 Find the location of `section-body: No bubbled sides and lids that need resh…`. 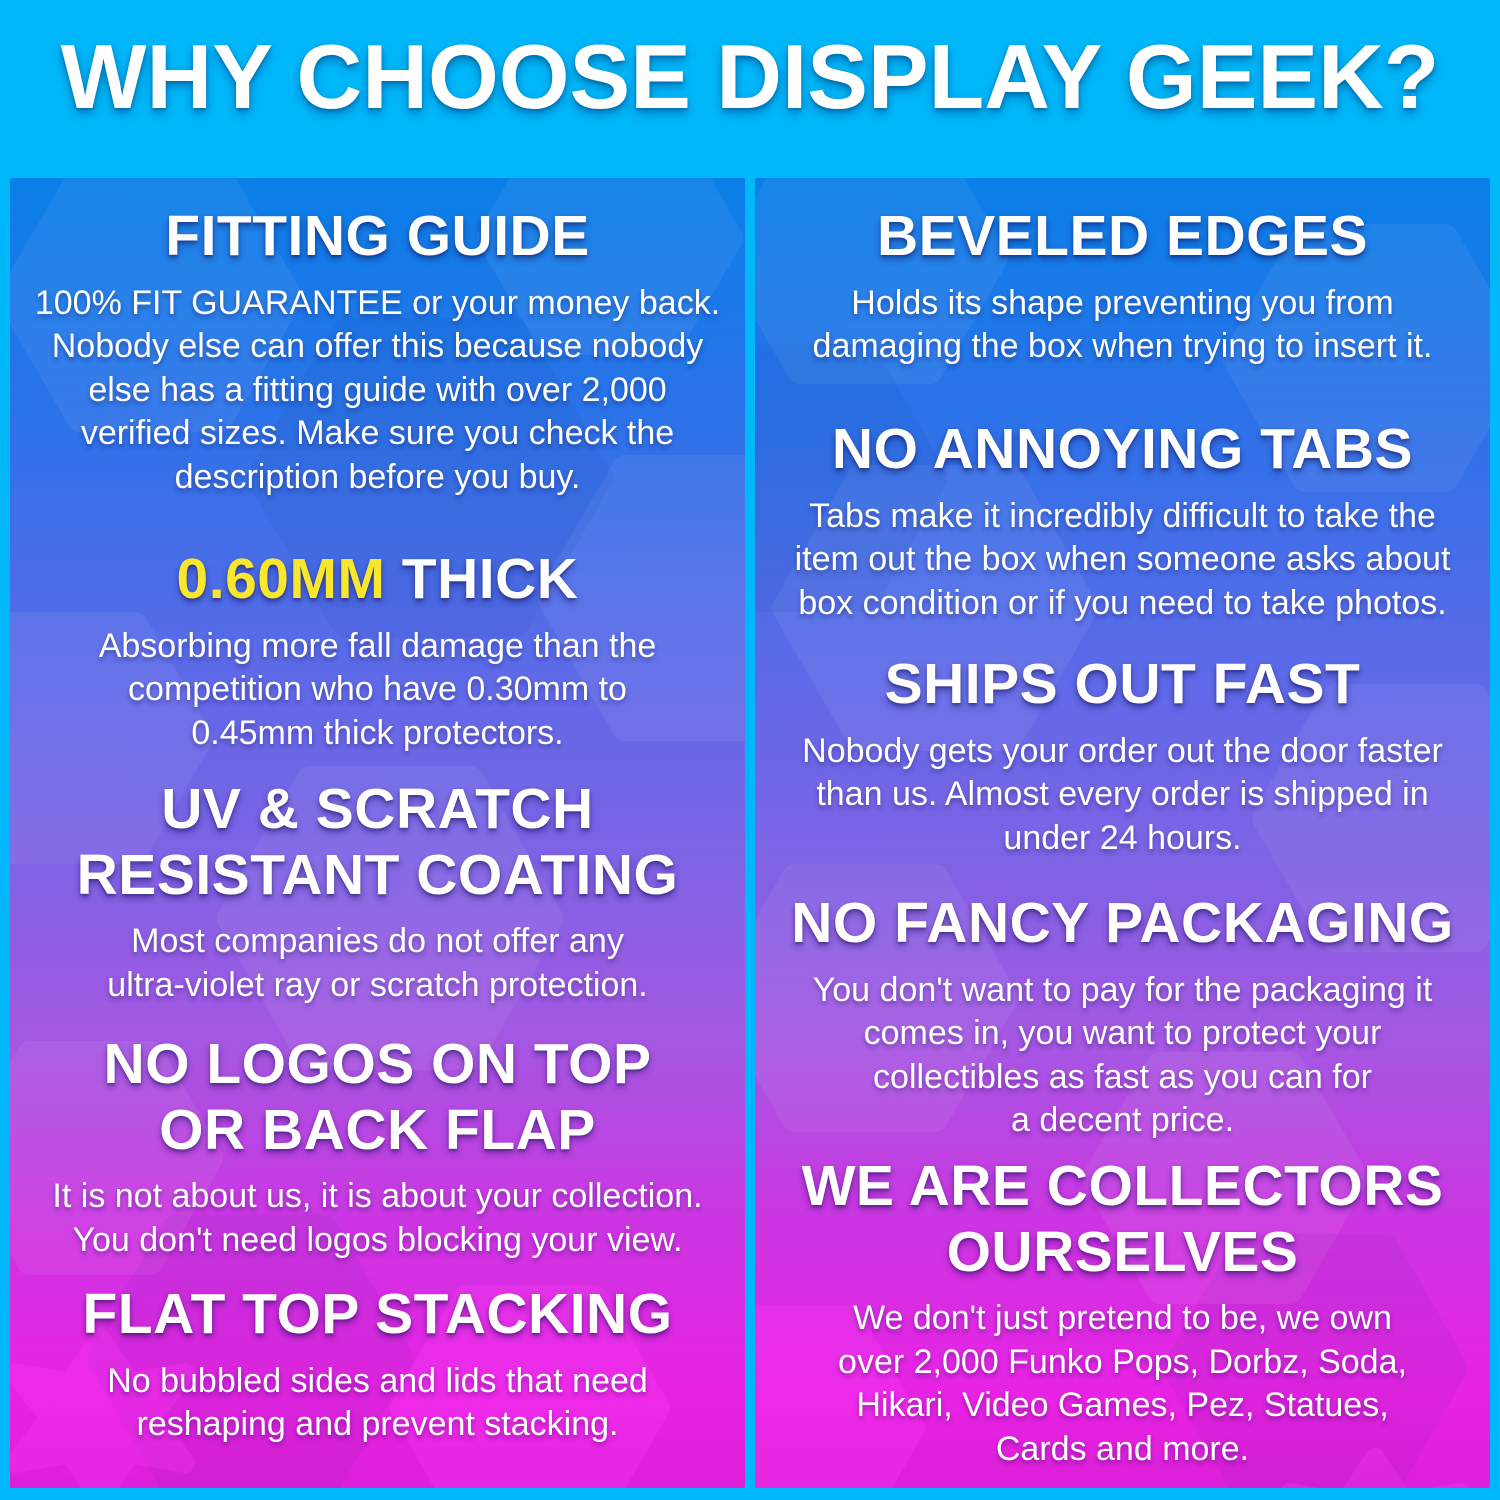

section-body: No bubbled sides and lids that need resh… is located at coordinates (377, 1402).